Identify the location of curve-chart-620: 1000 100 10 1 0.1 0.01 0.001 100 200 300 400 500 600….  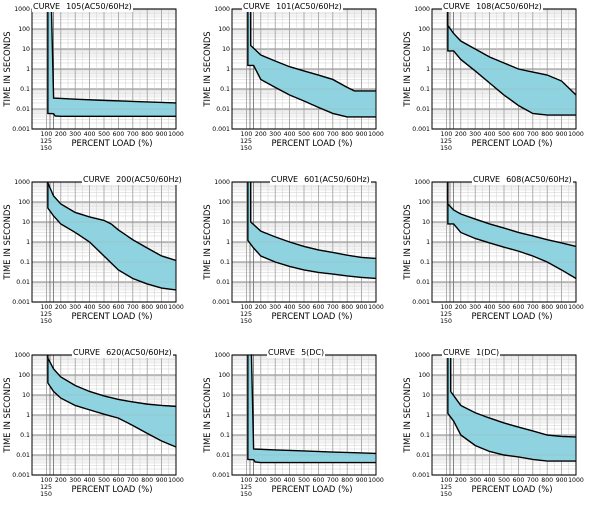
(97, 430).